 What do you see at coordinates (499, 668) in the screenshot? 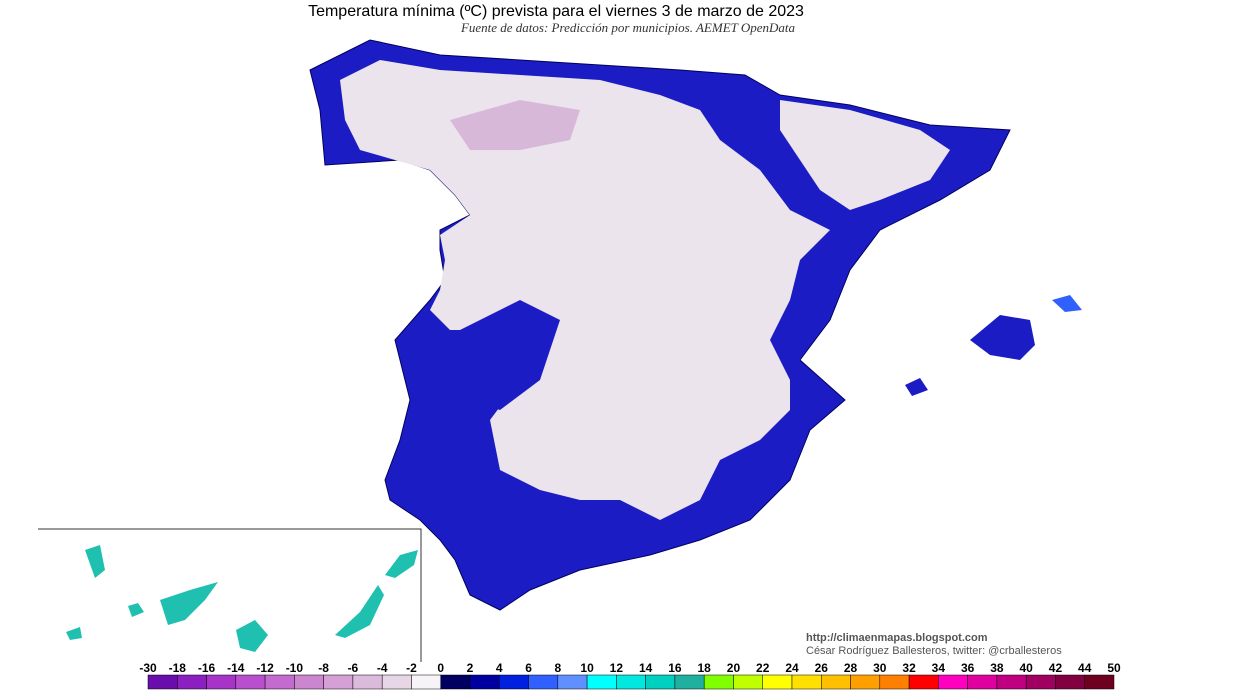
I see `colorbar-label: 4` at bounding box center [499, 668].